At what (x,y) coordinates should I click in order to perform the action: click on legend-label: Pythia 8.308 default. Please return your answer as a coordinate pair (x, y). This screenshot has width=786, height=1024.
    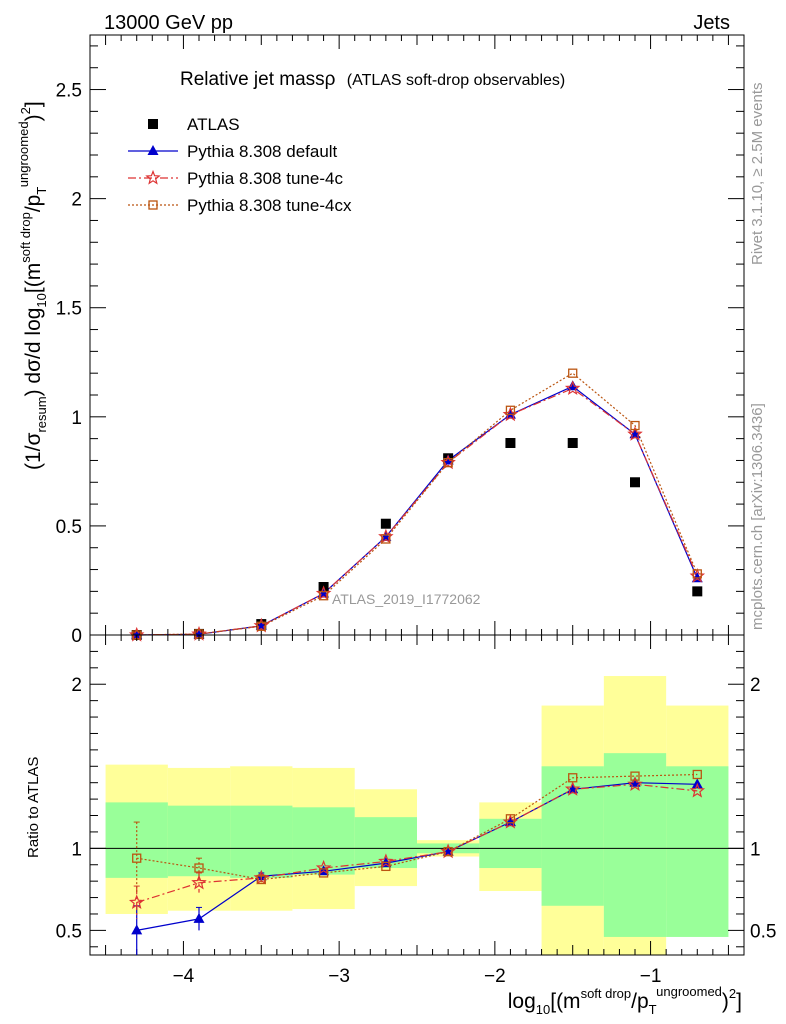
    Looking at the image, I should click on (262, 151).